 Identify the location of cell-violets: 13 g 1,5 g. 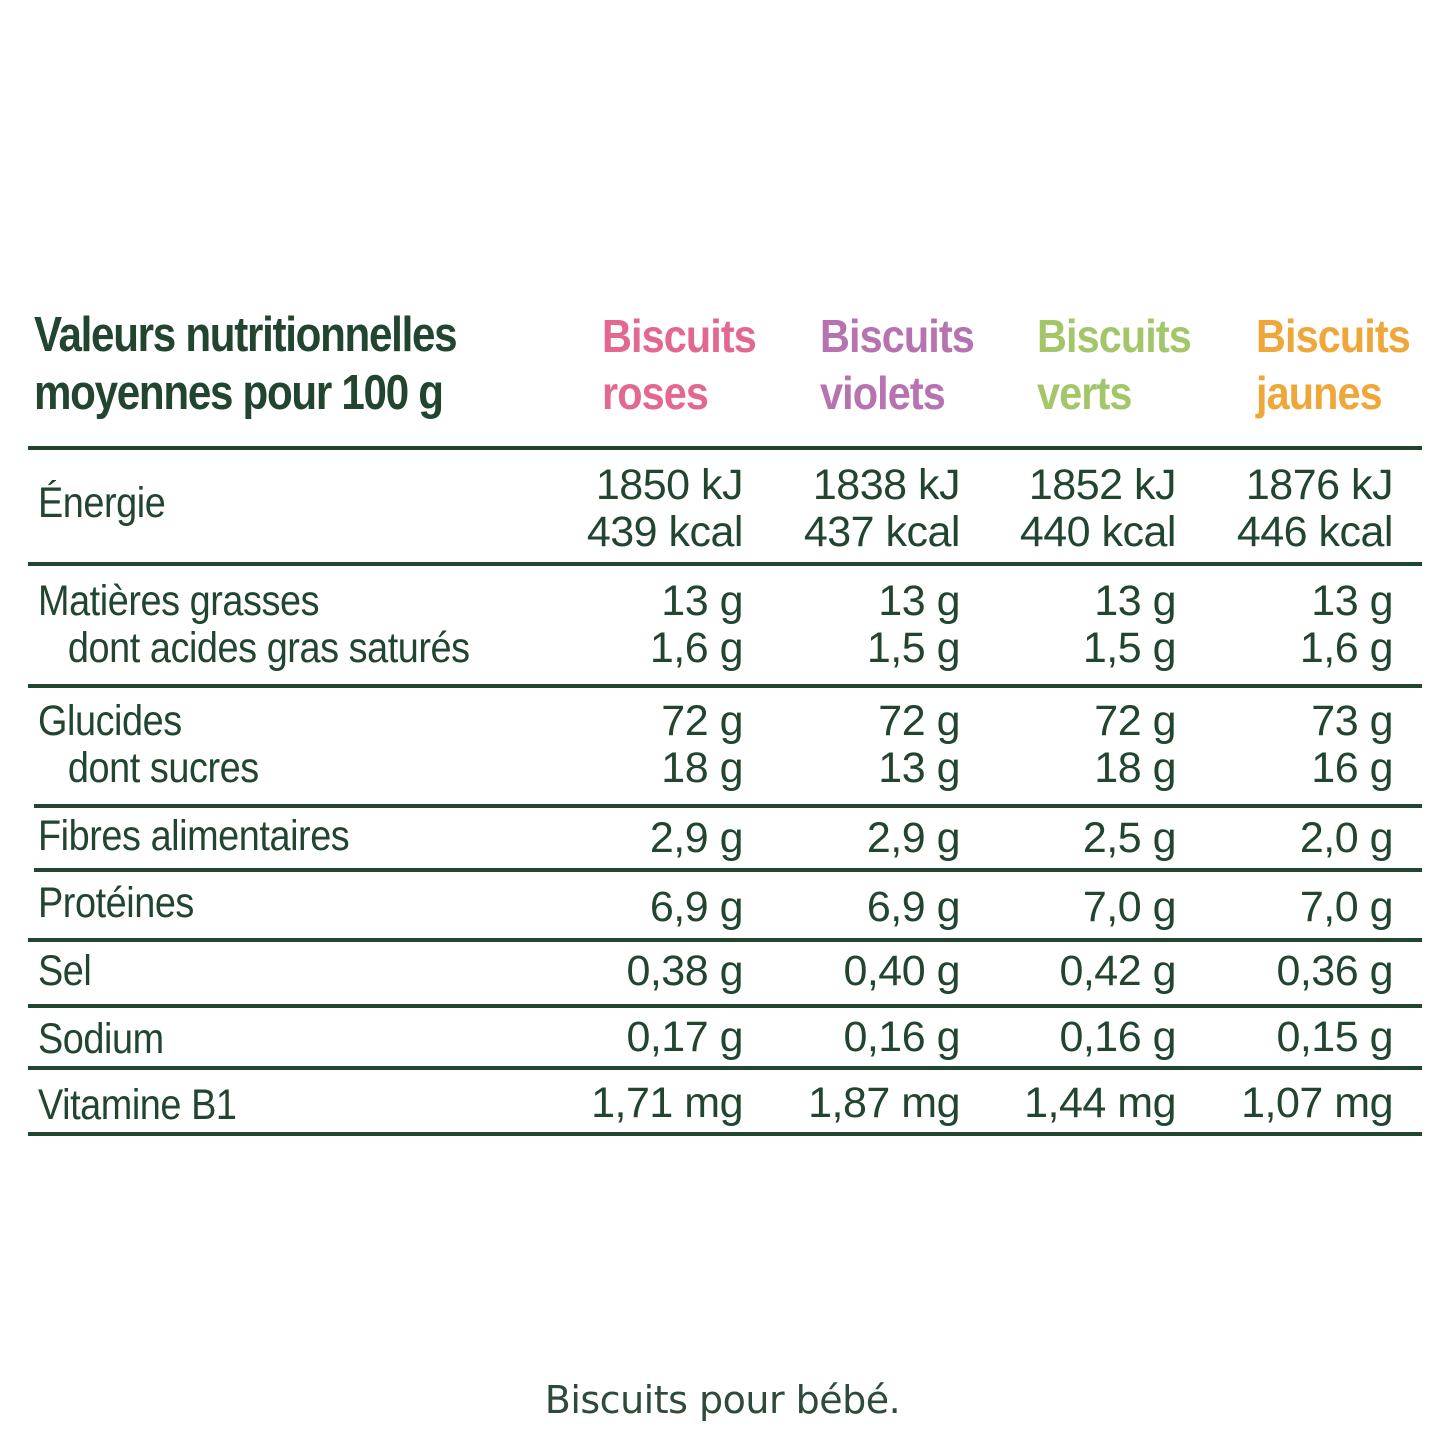
(913, 624).